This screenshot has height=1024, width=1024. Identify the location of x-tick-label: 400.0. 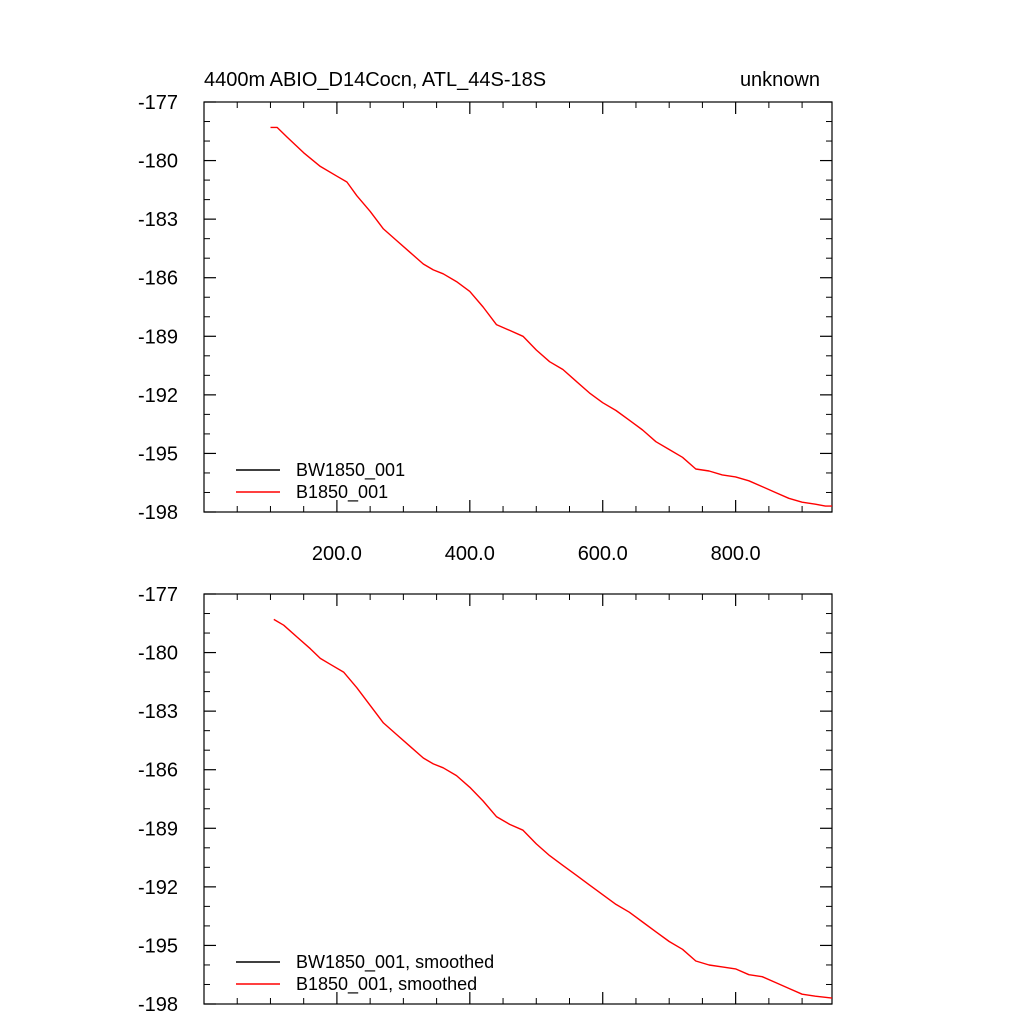
(470, 554).